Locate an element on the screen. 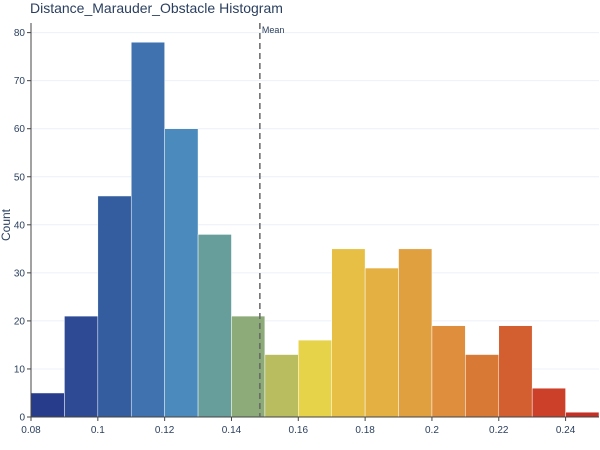 The height and width of the screenshot is (450, 600). y-tick-label: 70 is located at coordinates (20, 81).